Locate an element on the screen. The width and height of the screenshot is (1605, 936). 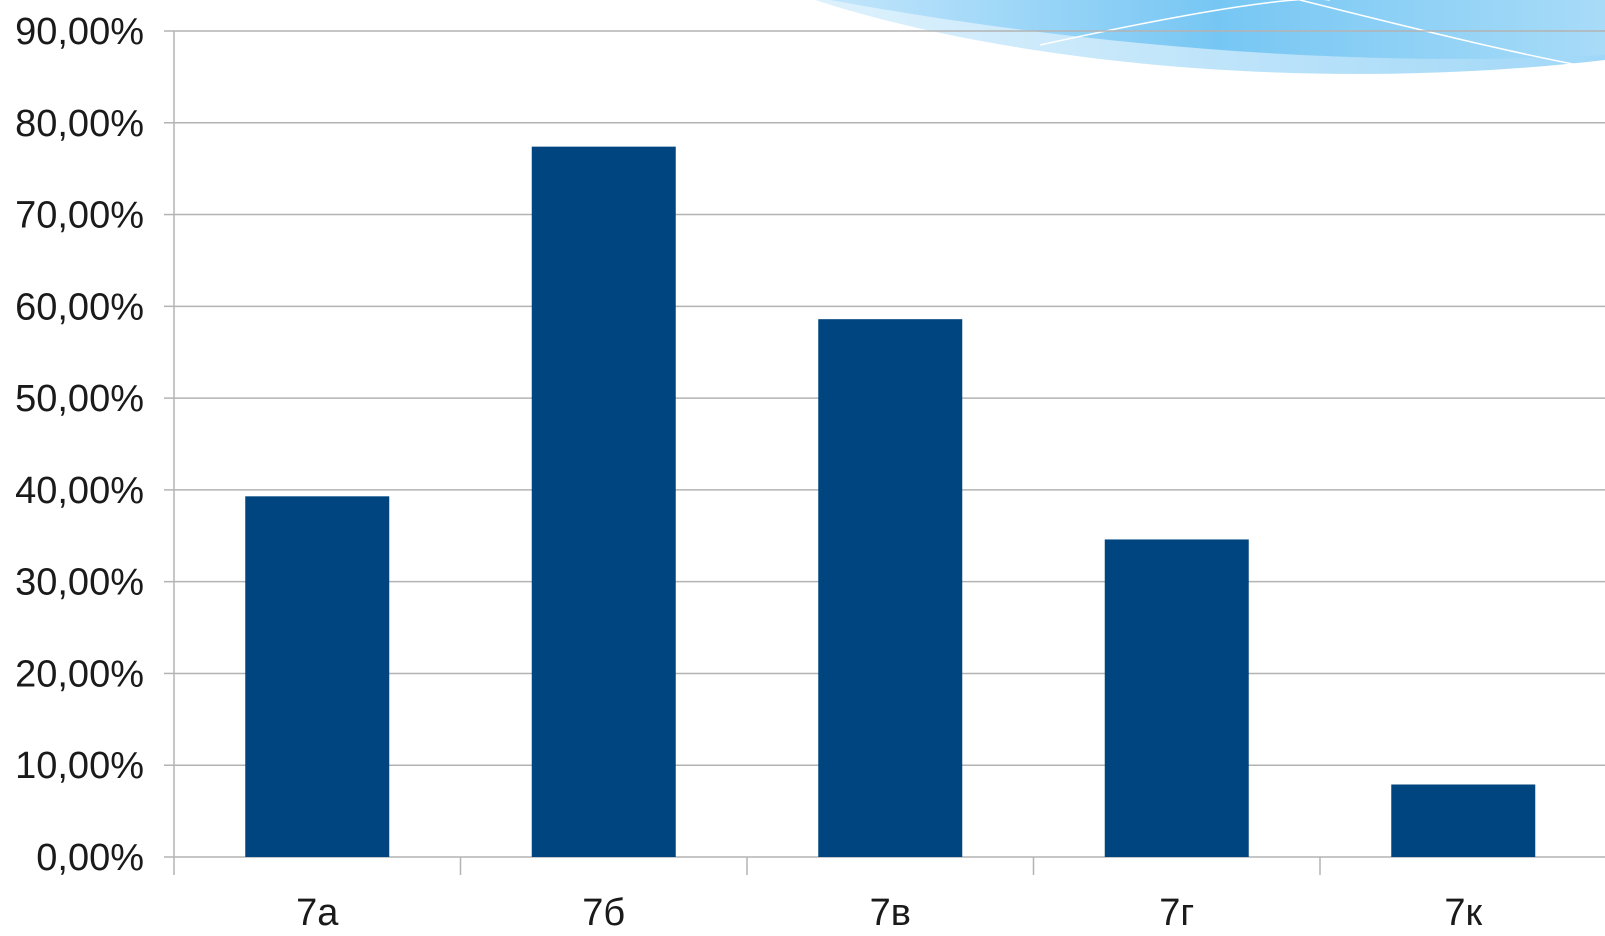
y-tick-label: 20,00% is located at coordinates (79, 674).